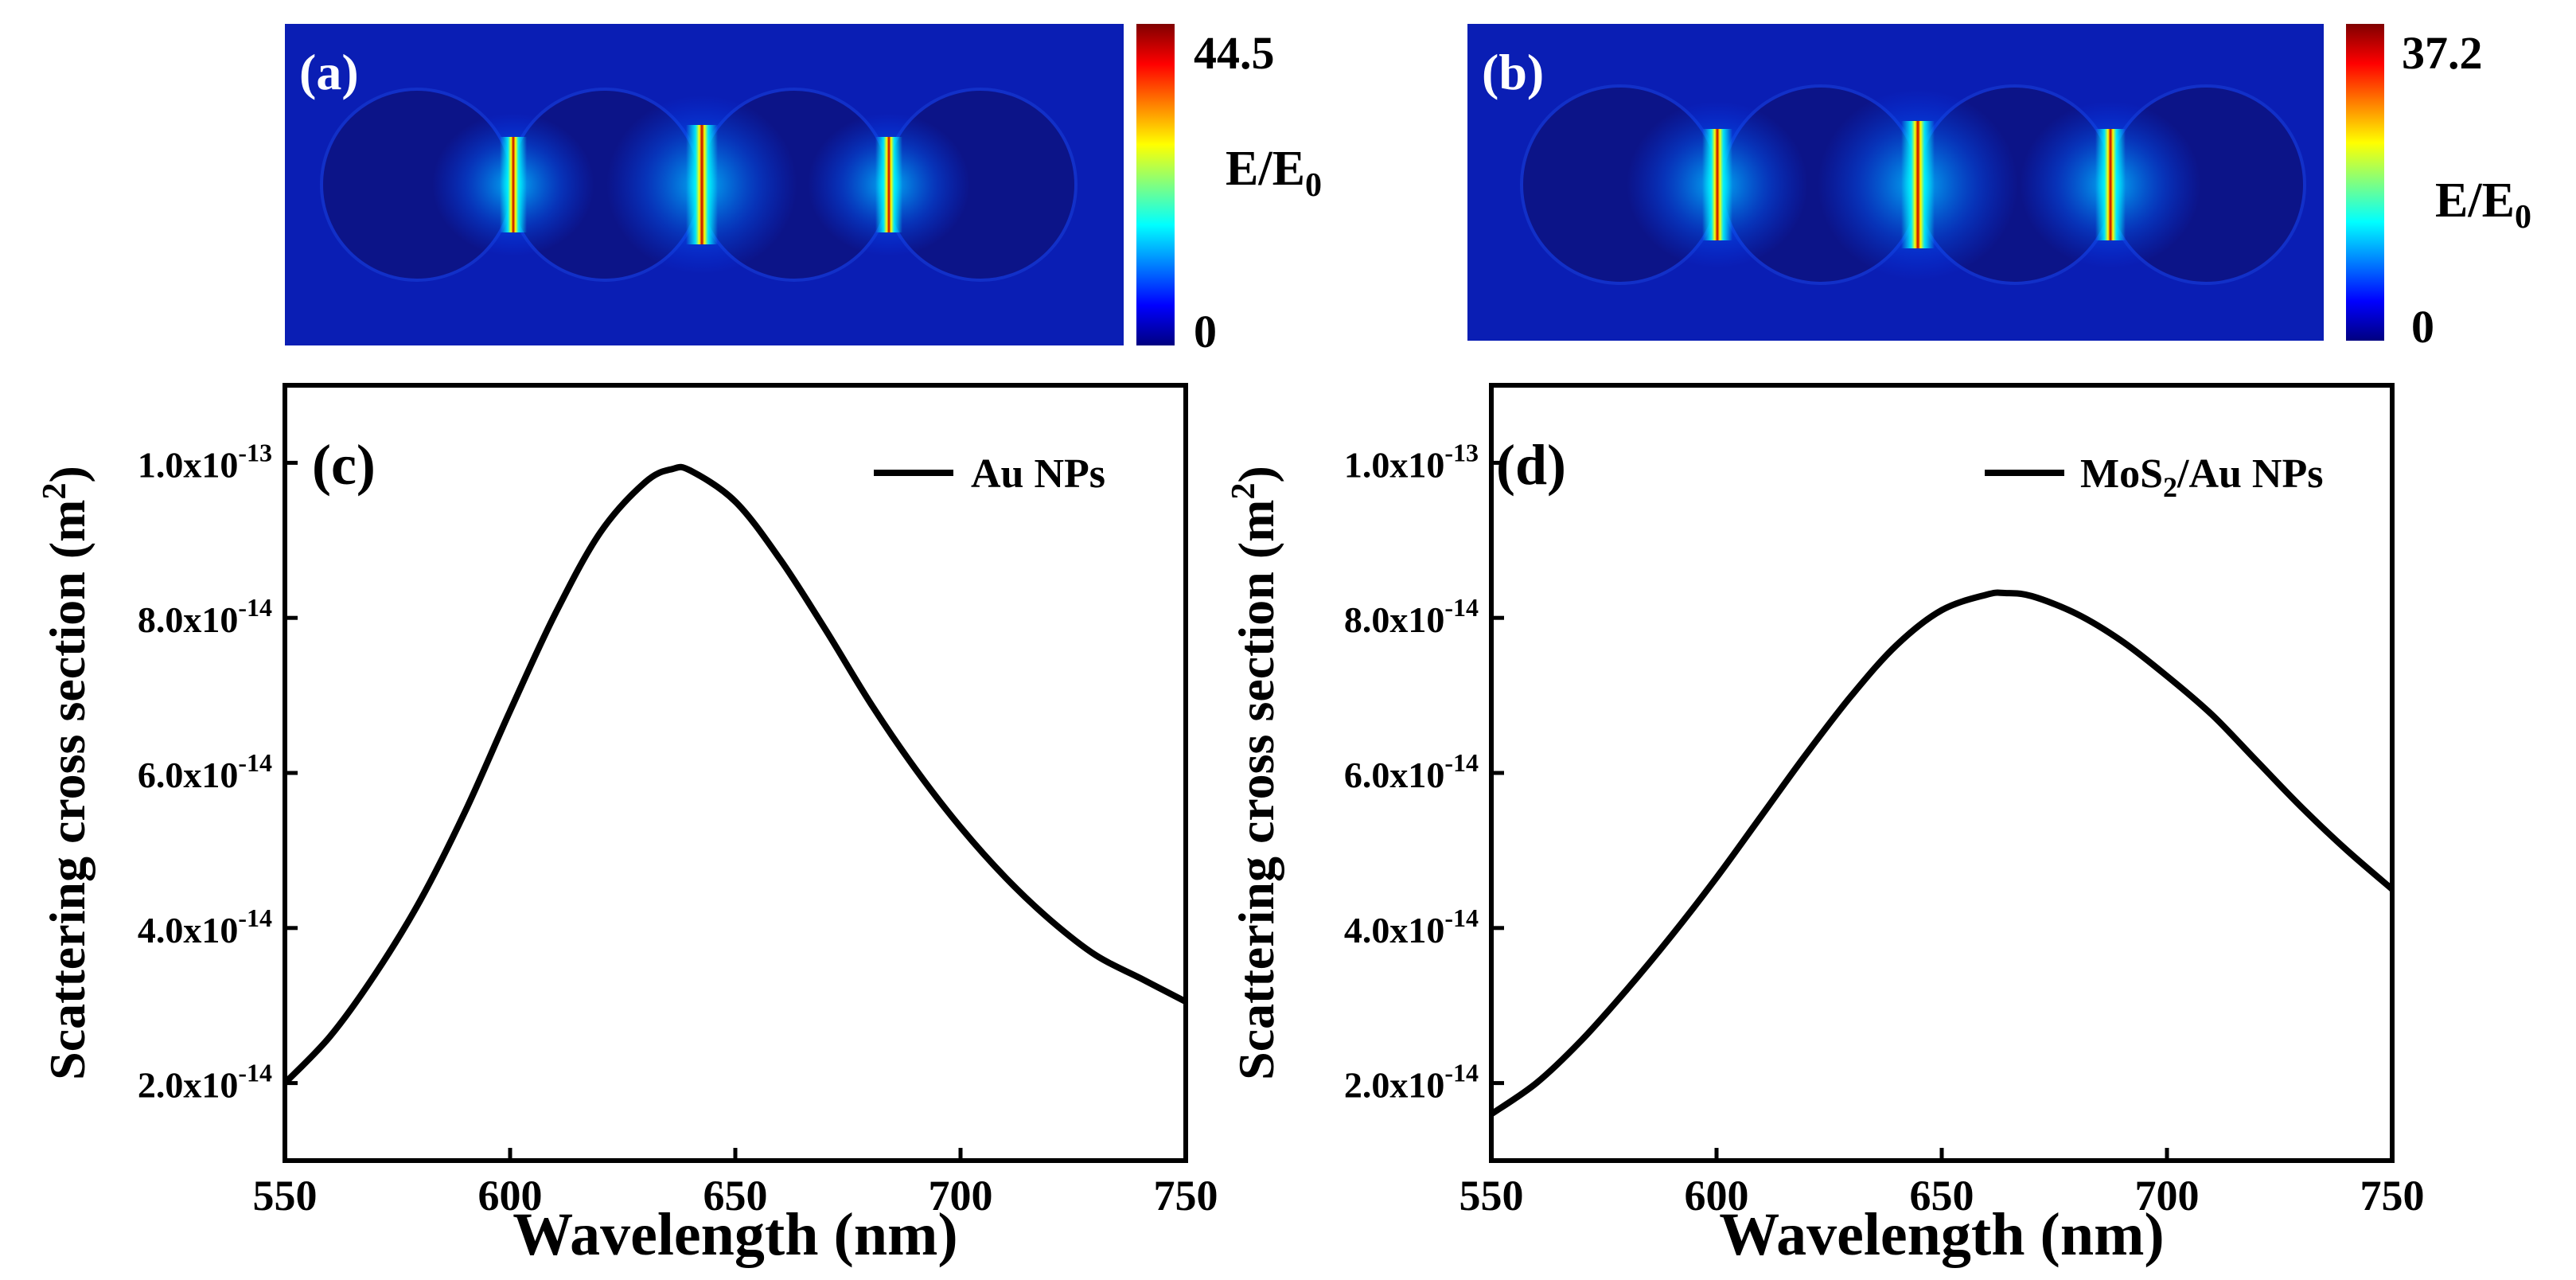 The image size is (2576, 1280). Describe the element at coordinates (2422, 327) in the screenshot. I see `colorbar-b-min: 0` at that location.